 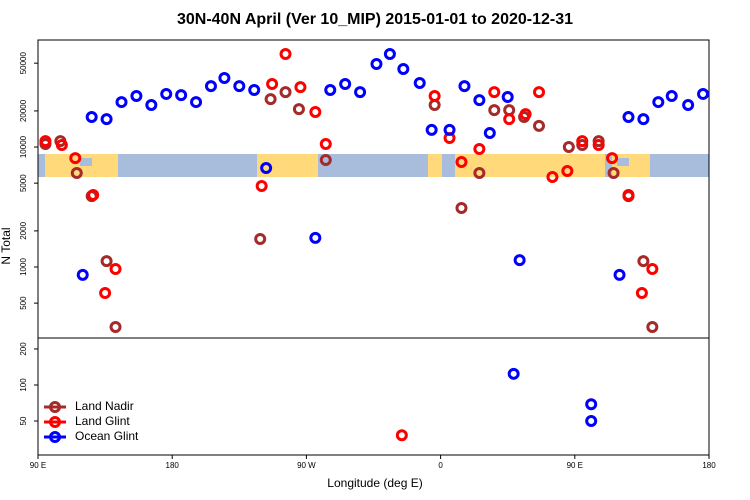 What do you see at coordinates (23, 303) in the screenshot?
I see `y-tick-label: 500` at bounding box center [23, 303].